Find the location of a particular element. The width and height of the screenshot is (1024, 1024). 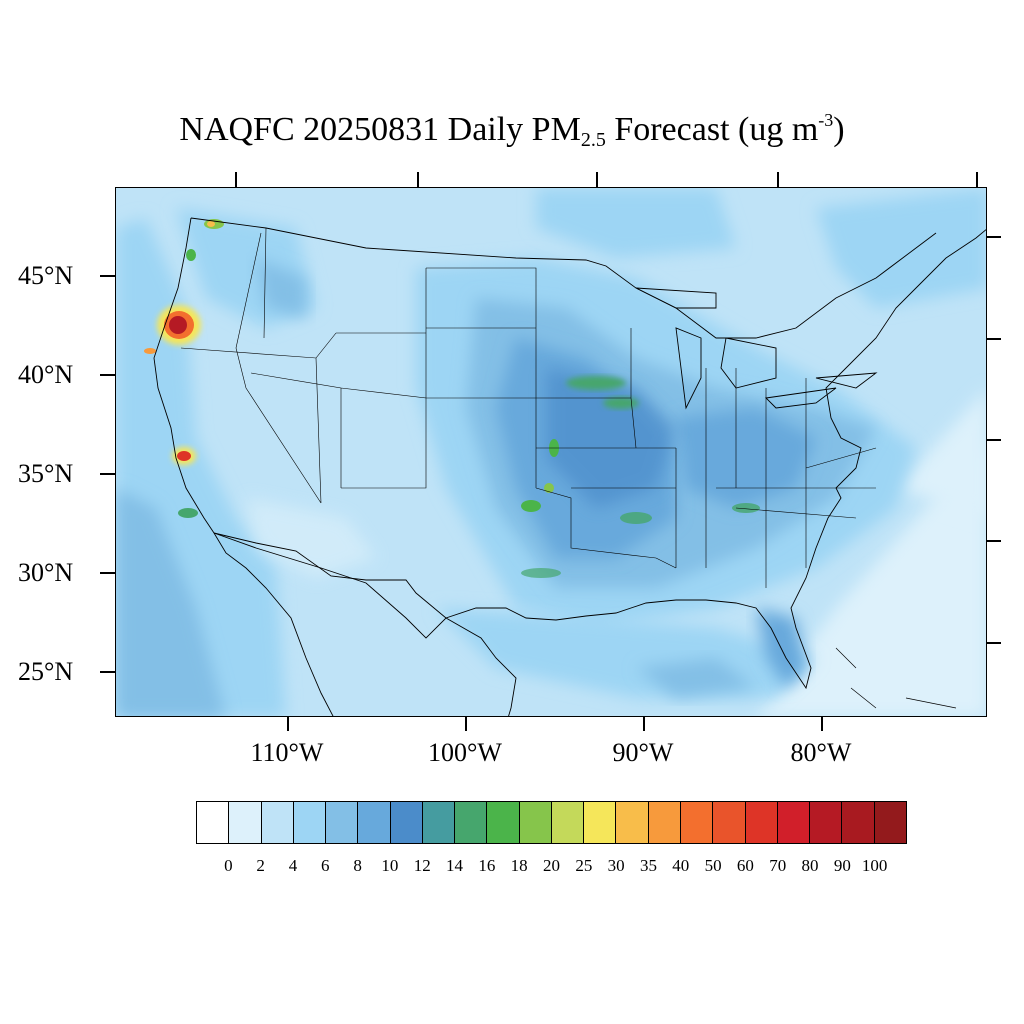

colorbar-level-label: 0 is located at coordinates (228, 865).